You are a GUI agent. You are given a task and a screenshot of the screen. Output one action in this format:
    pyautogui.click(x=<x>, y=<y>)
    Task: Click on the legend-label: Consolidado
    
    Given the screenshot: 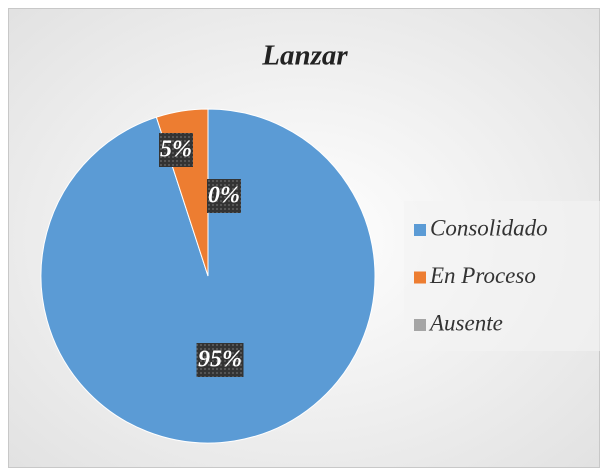 What is the action you would take?
    pyautogui.click(x=489, y=227)
    